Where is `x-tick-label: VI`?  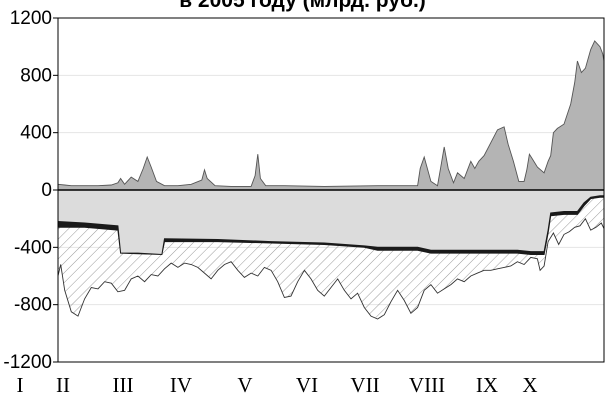 x-tick-label: VI is located at coordinates (307, 383).